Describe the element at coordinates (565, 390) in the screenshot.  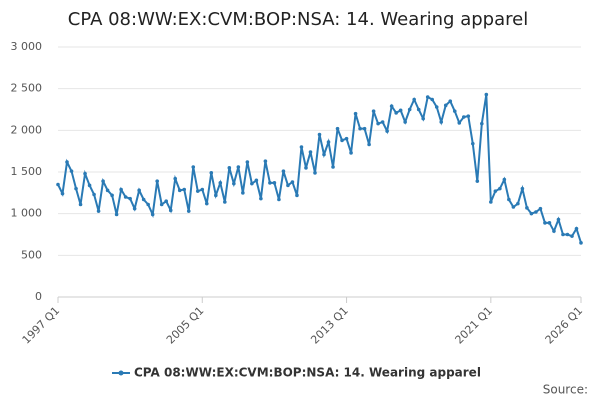
I see `source: Source:` at that location.